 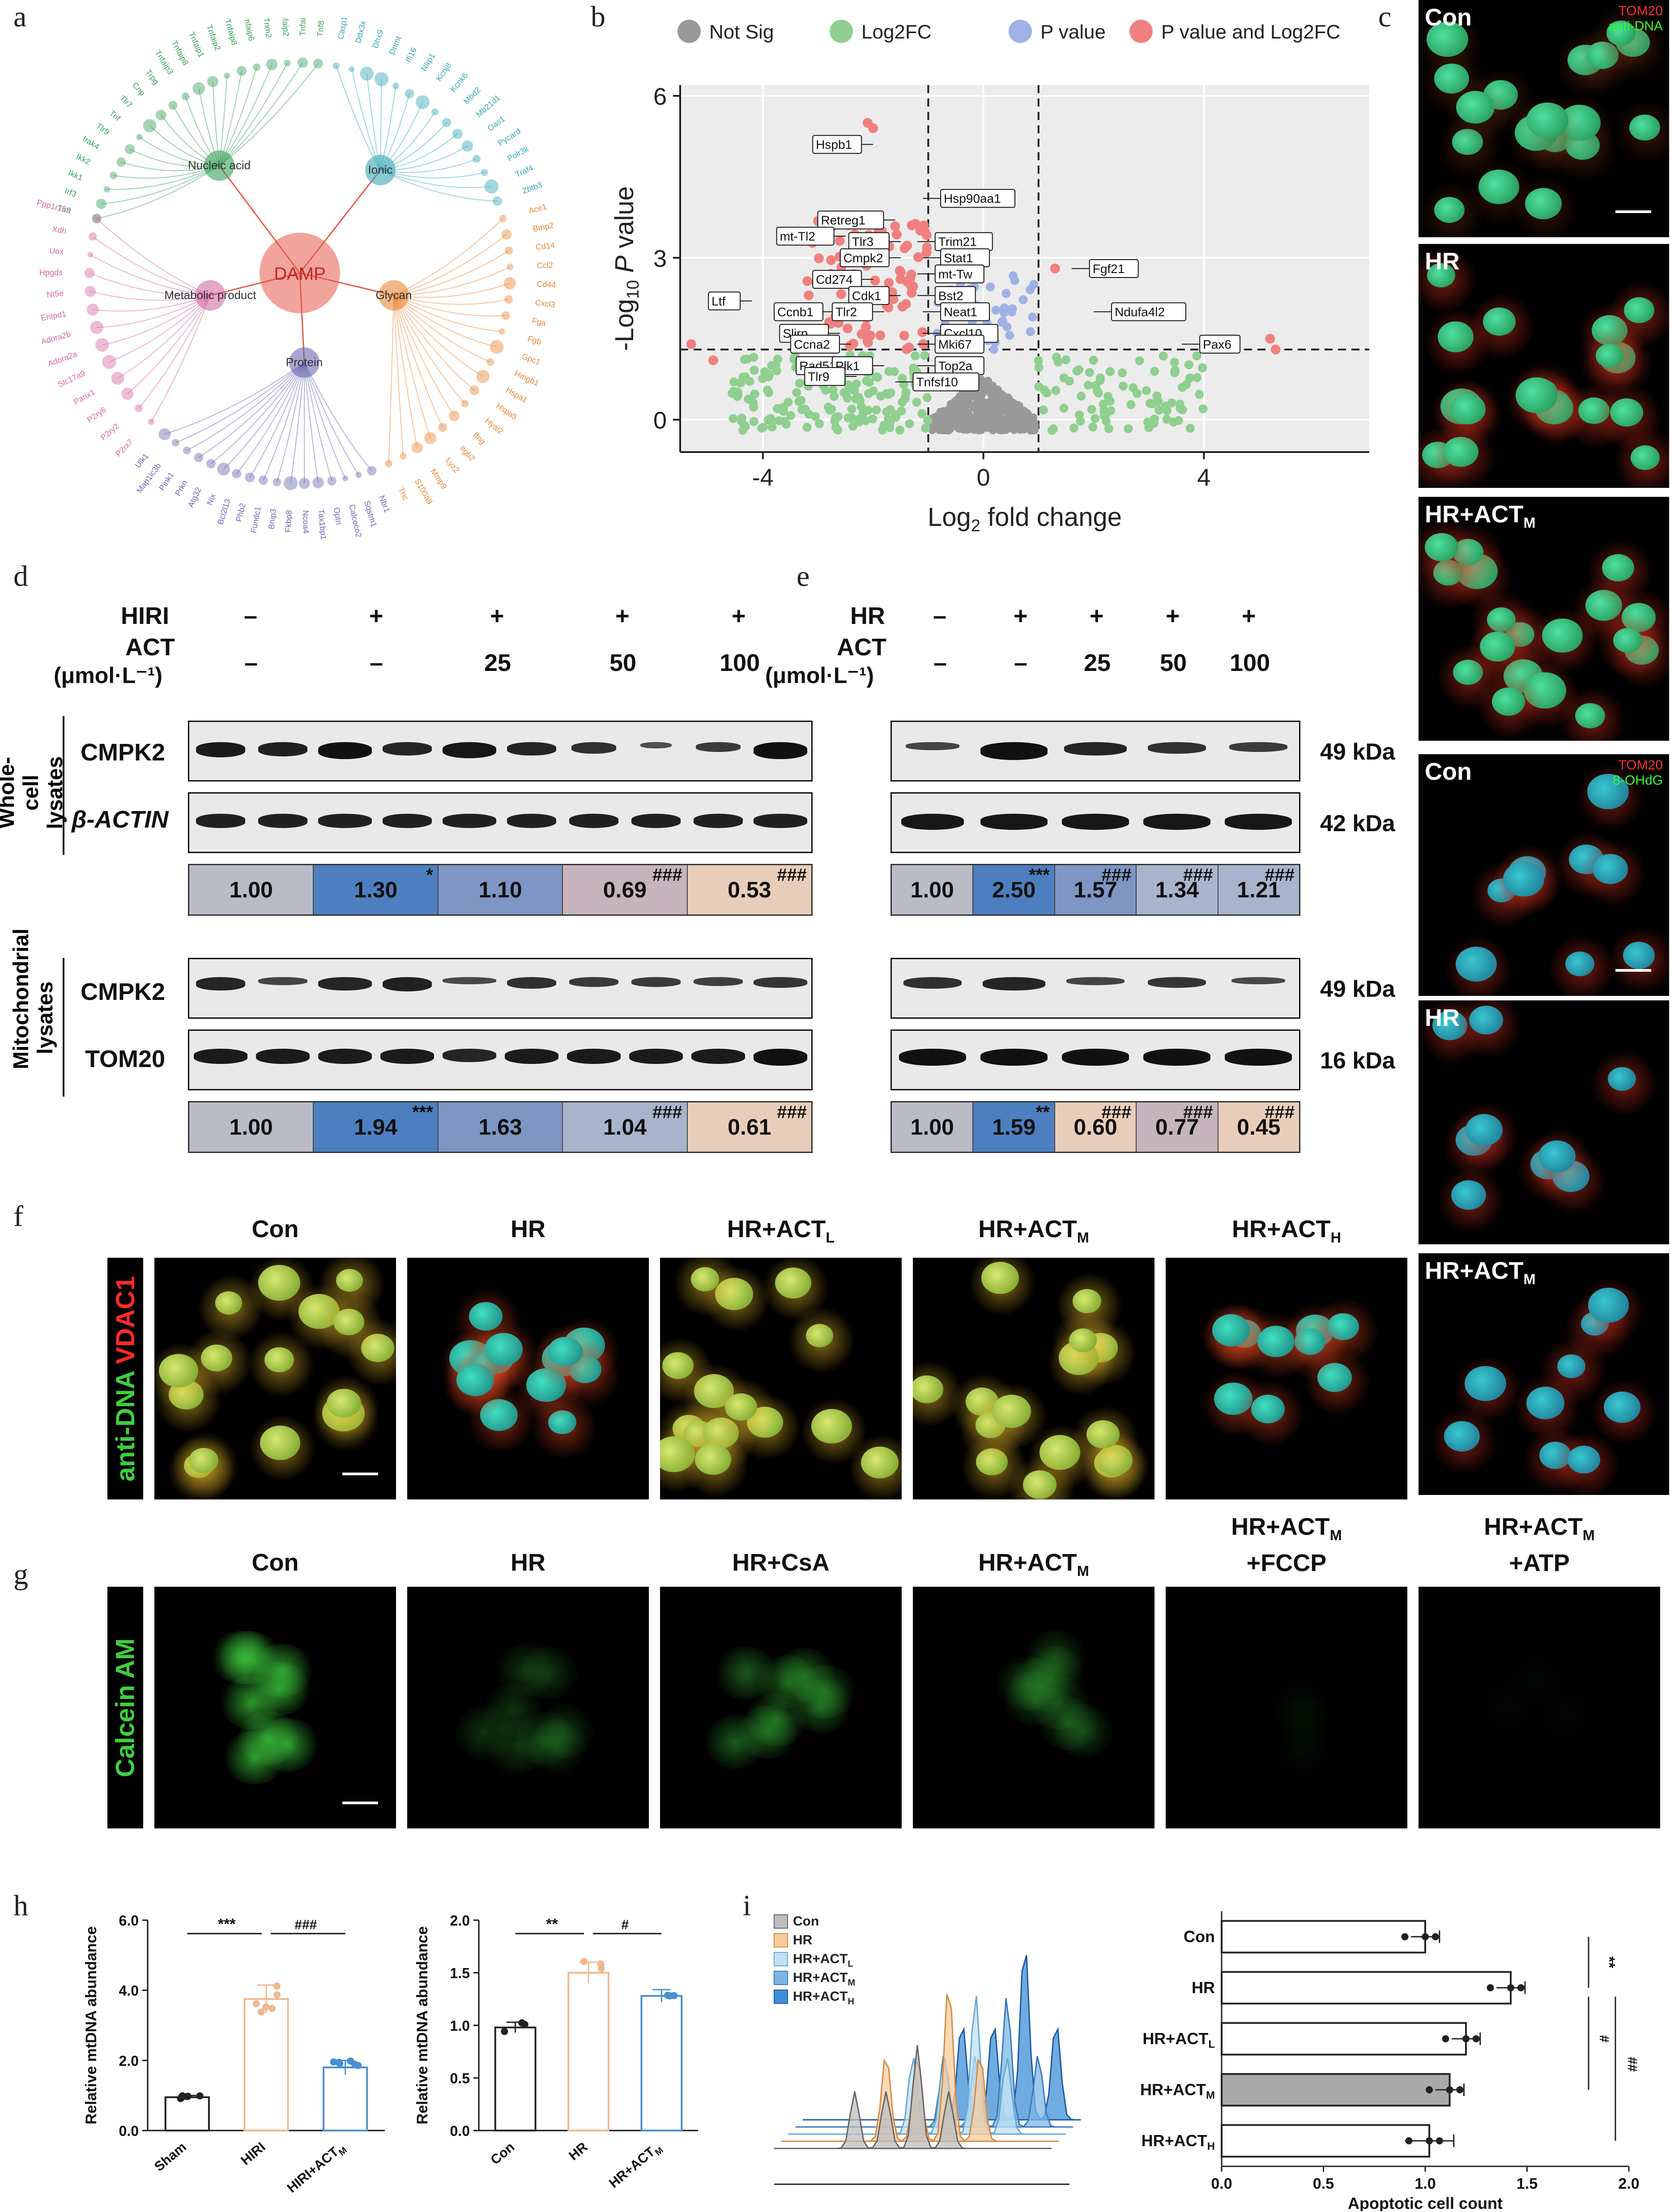 What do you see at coordinates (434, 343) in the screenshot?
I see `damp-branch-glycan` at bounding box center [434, 343].